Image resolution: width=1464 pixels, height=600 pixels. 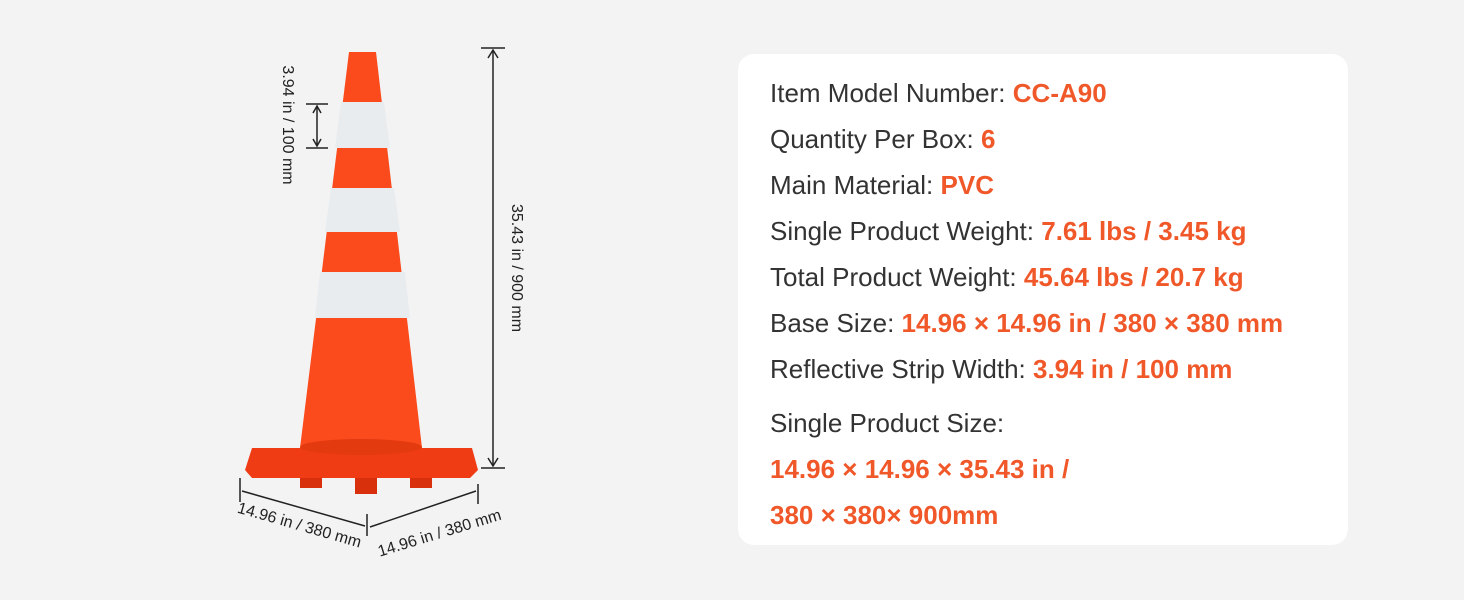 I want to click on spec-row: Reflective Strip Width: 3.94 in / 100 mm, so click(x=1001, y=369).